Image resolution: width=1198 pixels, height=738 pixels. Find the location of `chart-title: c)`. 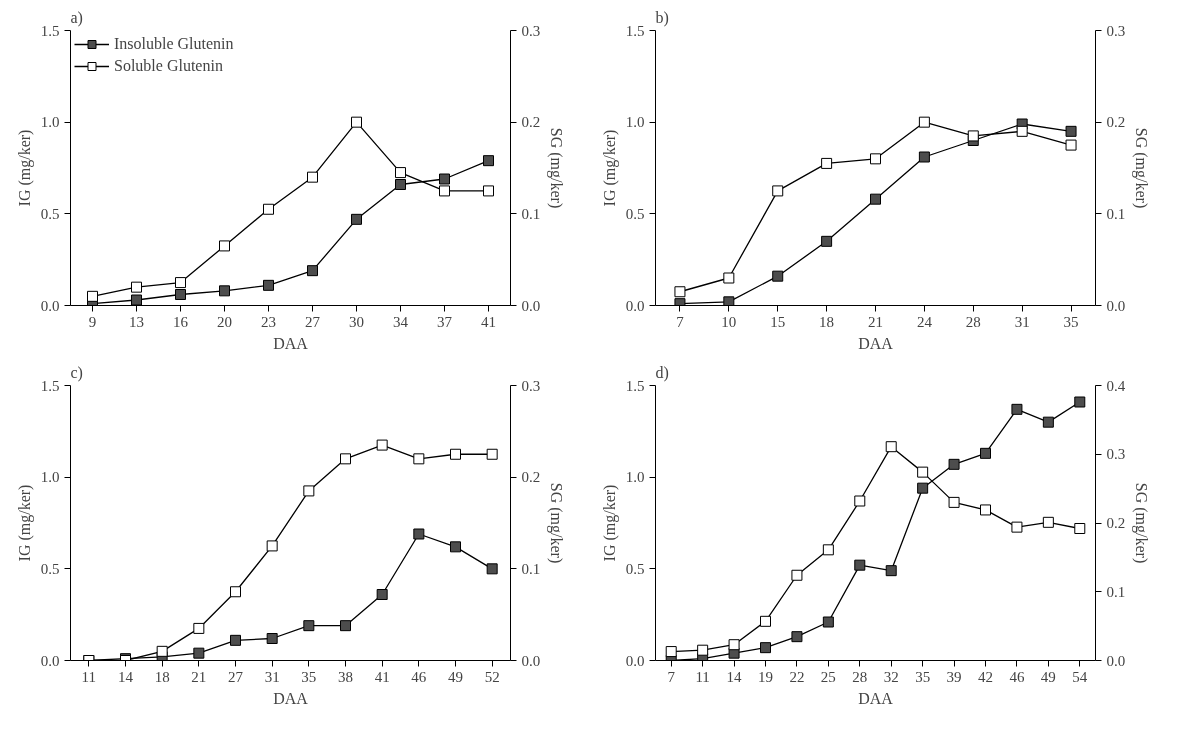

chart-title: c) is located at coordinates (76, 372).